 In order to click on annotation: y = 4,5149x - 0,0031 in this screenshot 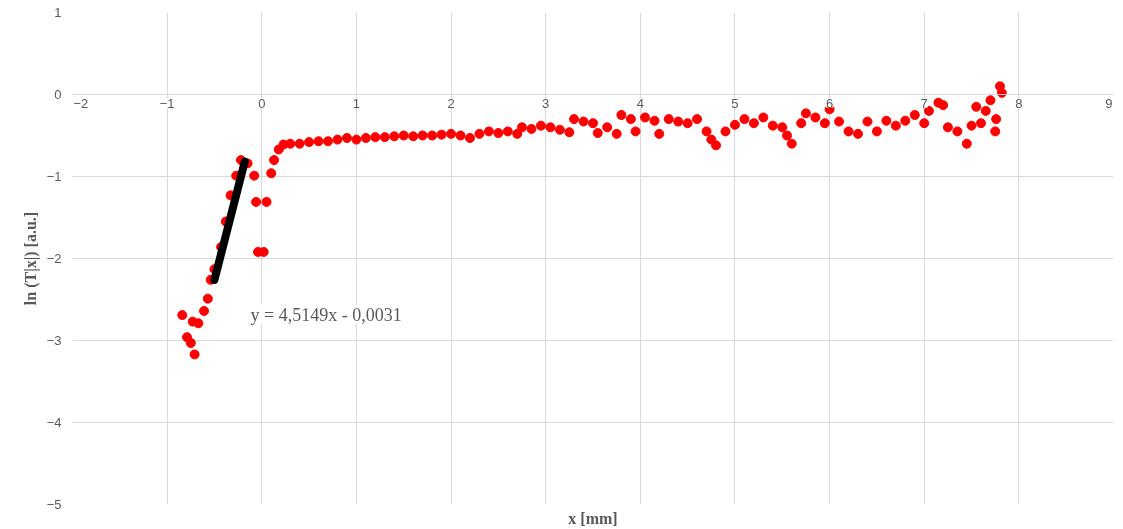, I will do `click(326, 314)`.